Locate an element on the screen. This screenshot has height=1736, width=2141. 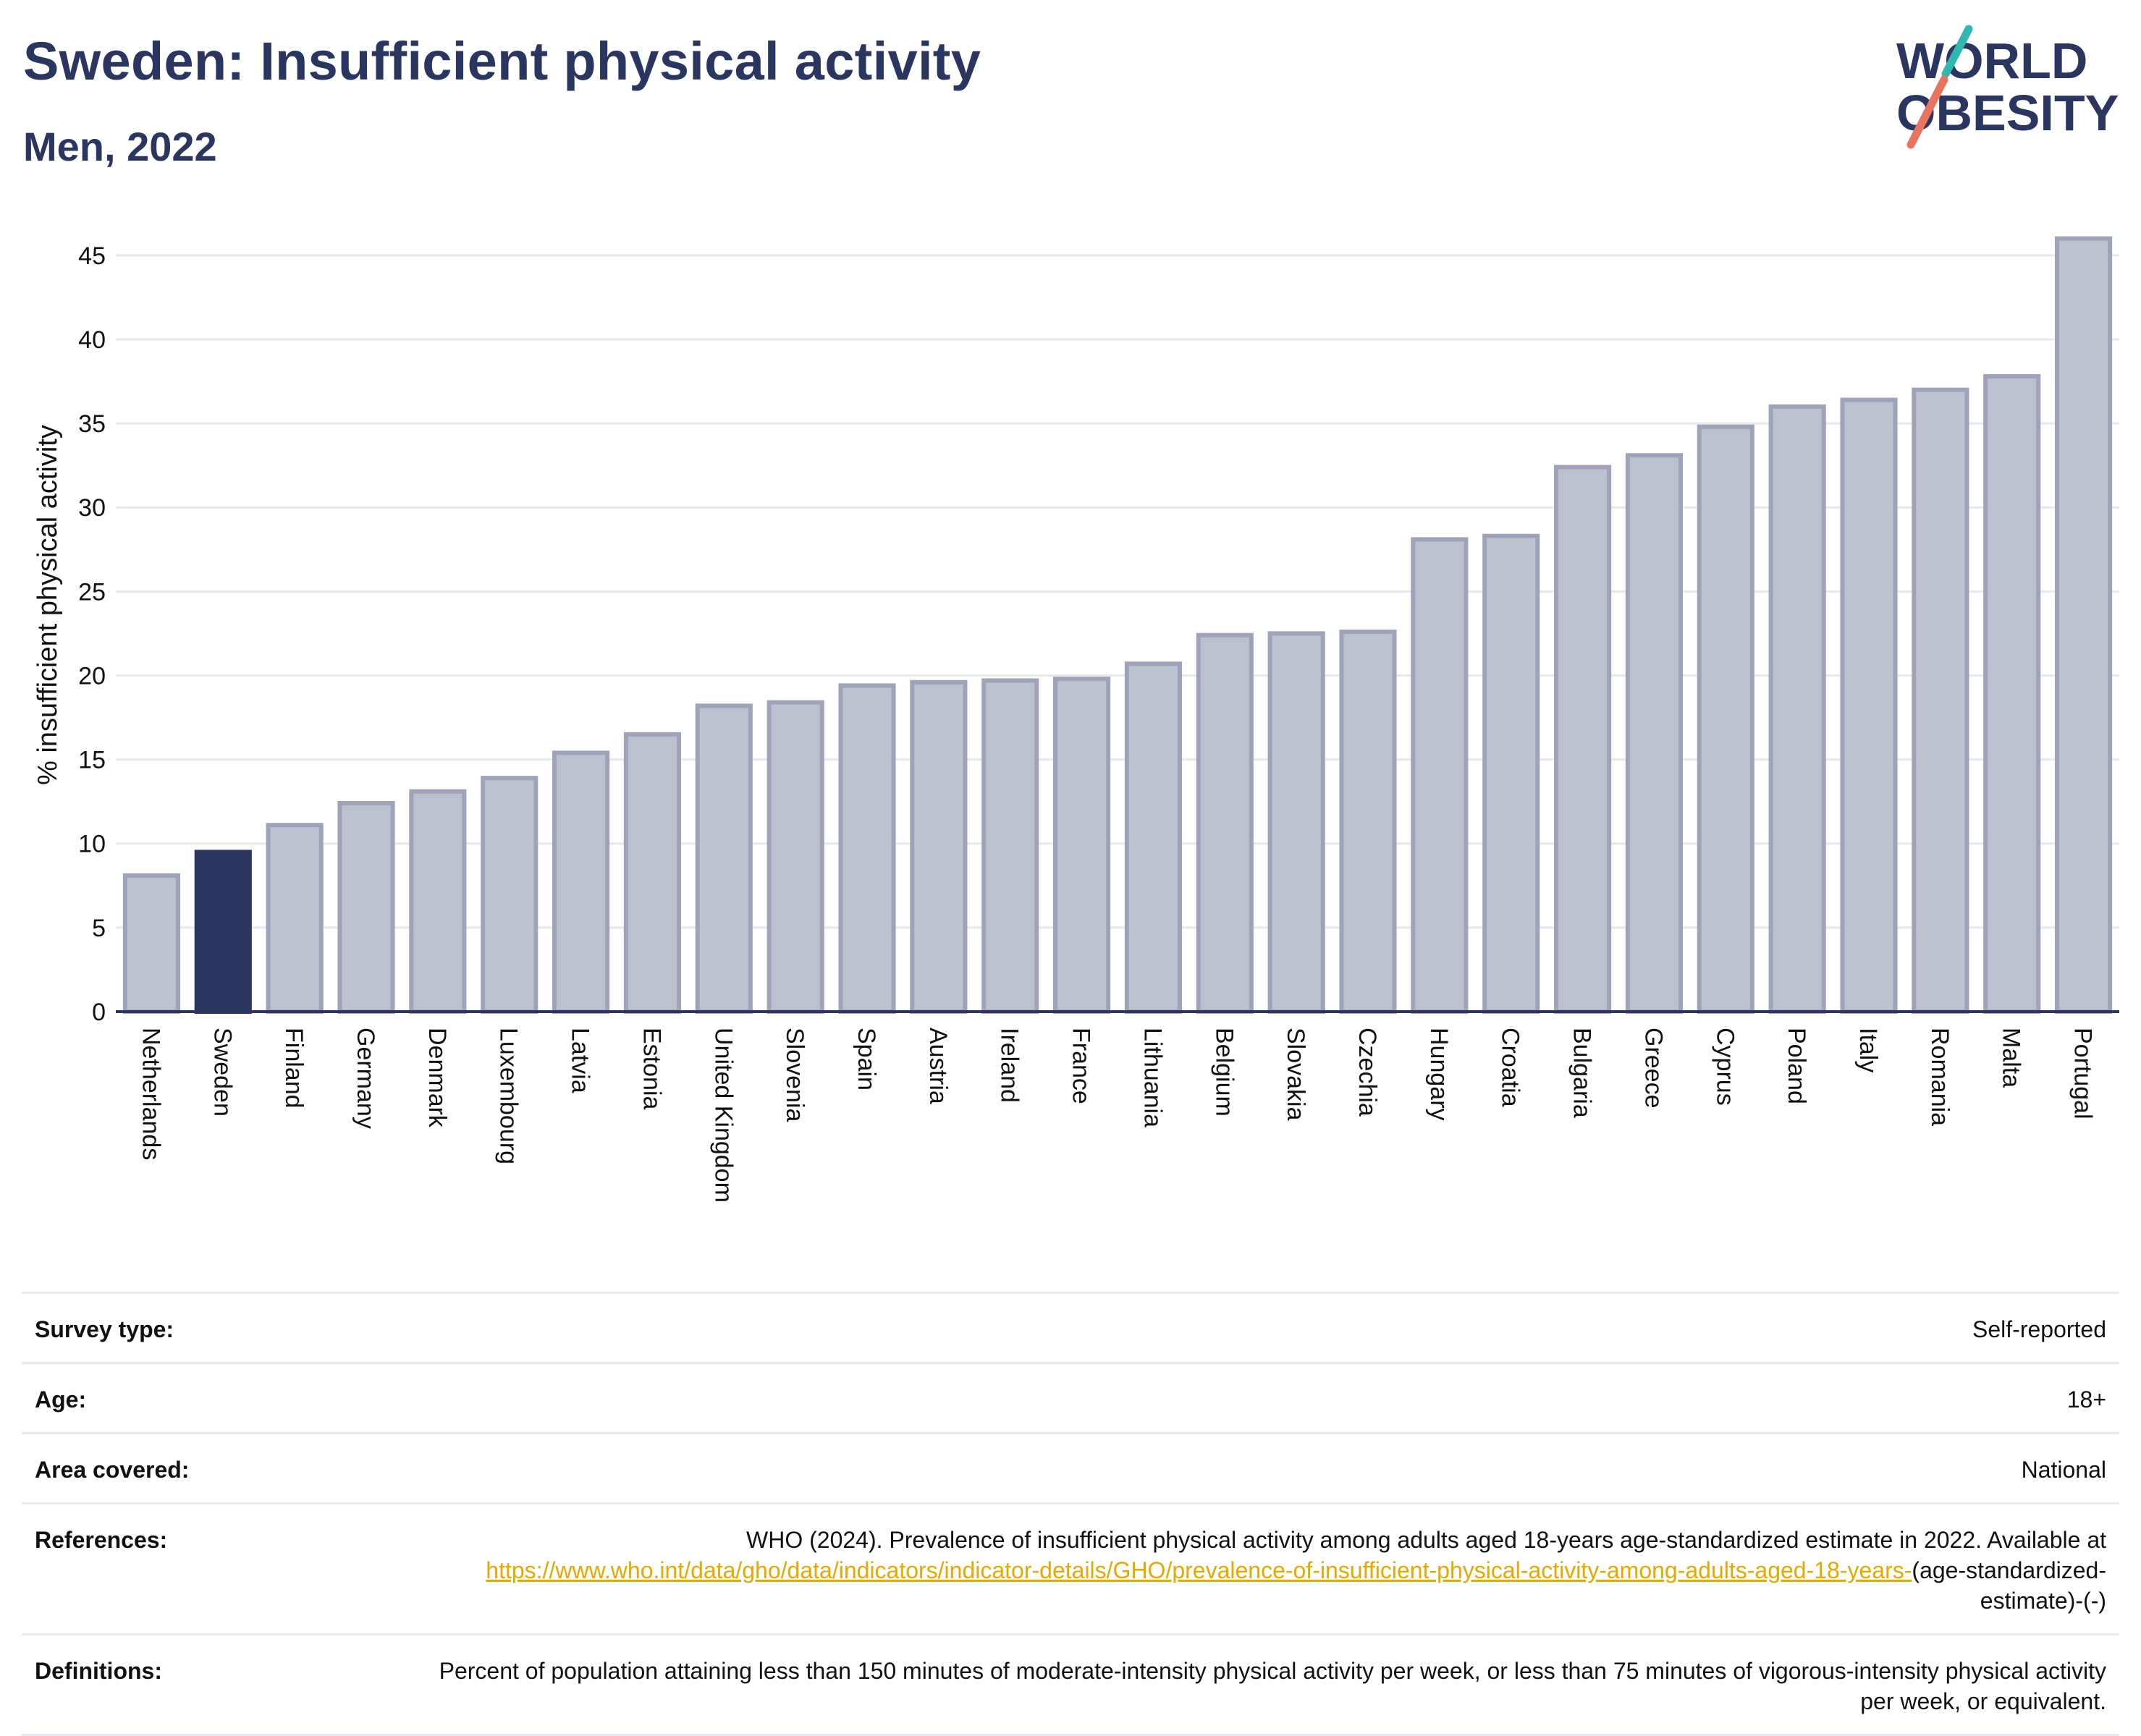
y-tick-label: 45 is located at coordinates (92, 256).